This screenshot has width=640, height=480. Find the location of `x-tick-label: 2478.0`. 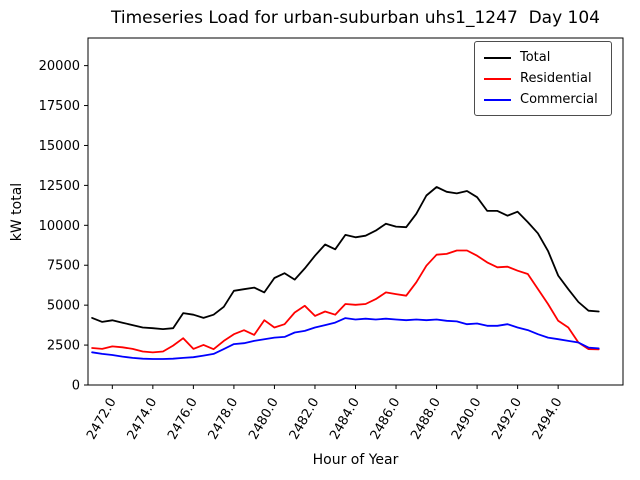

x-tick-label: 2478.0 is located at coordinates (224, 419).